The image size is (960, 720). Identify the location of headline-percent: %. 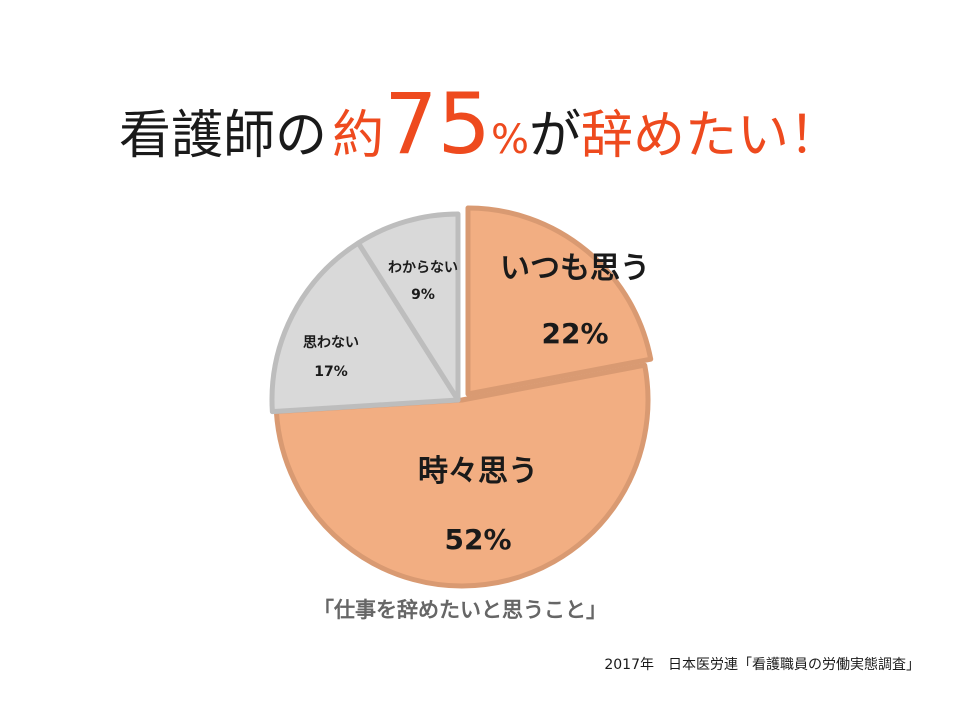
(509, 140).